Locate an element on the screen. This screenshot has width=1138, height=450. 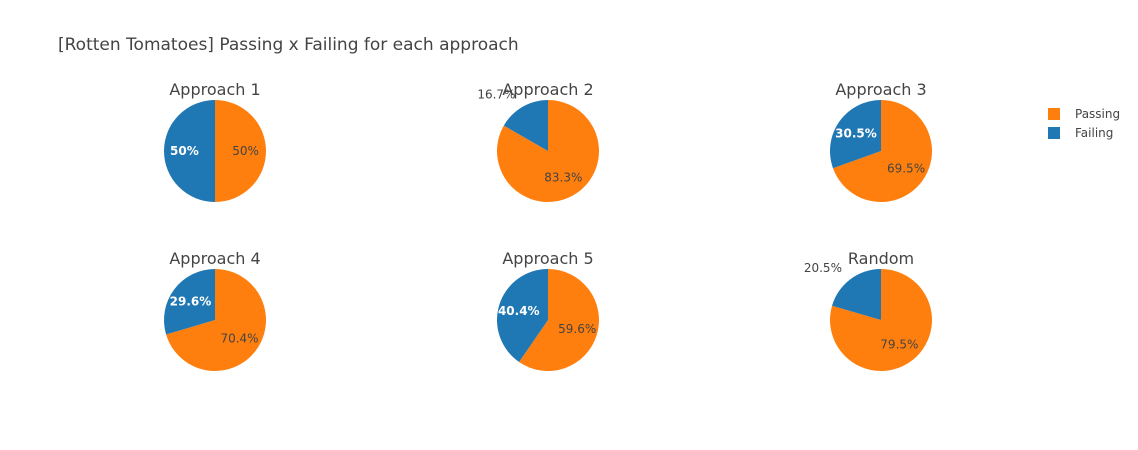
pie-slice-label: 29.6% is located at coordinates (191, 302).